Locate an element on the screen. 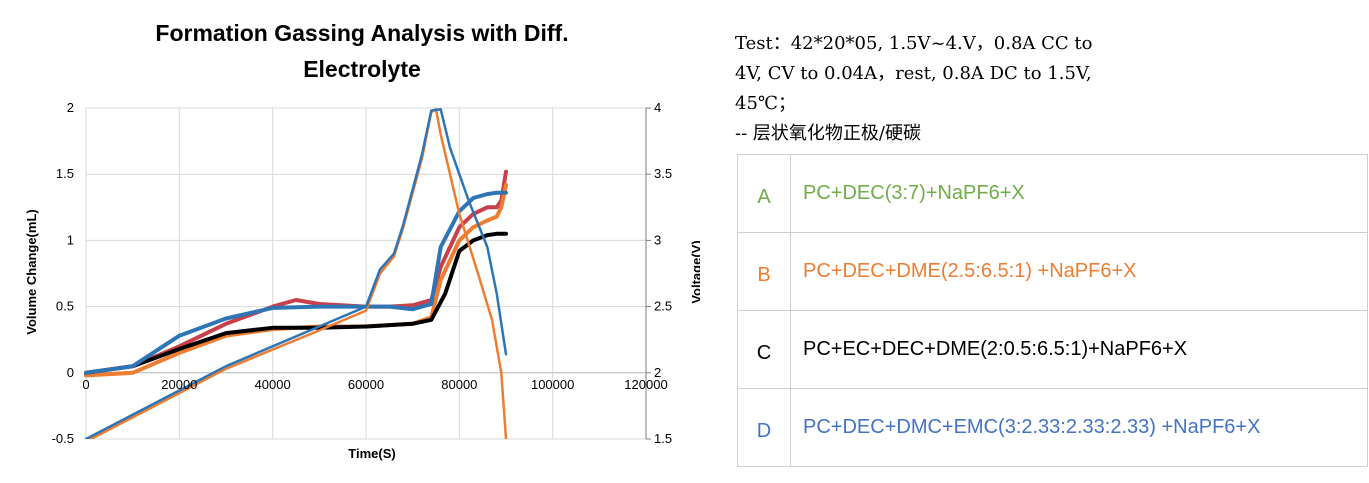 This screenshot has height=483, width=1369. y2-tick-label: 3.5 is located at coordinates (663, 173).